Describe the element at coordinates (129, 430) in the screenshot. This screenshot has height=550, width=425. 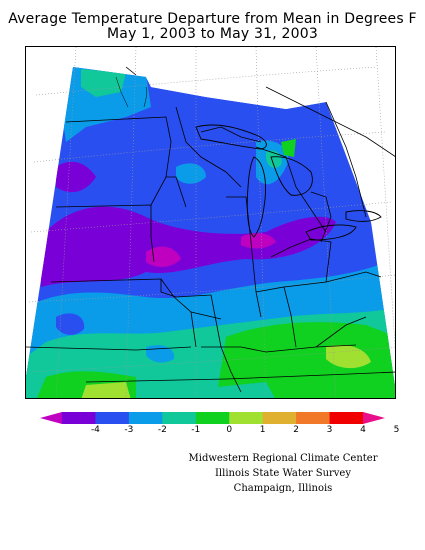
I see `legend-tick-label: -3` at that location.